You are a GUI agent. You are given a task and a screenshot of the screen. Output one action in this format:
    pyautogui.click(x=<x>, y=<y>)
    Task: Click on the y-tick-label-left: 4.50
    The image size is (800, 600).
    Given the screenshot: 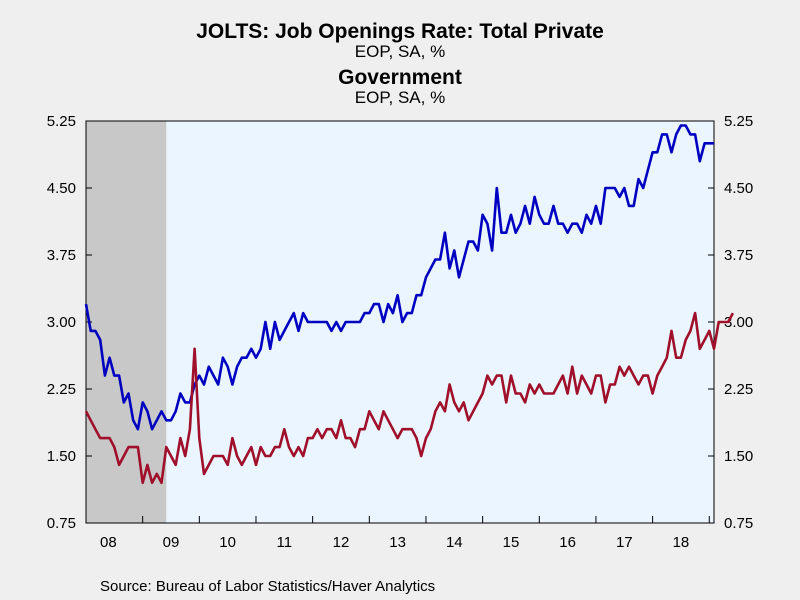 What is the action you would take?
    pyautogui.click(x=61, y=188)
    